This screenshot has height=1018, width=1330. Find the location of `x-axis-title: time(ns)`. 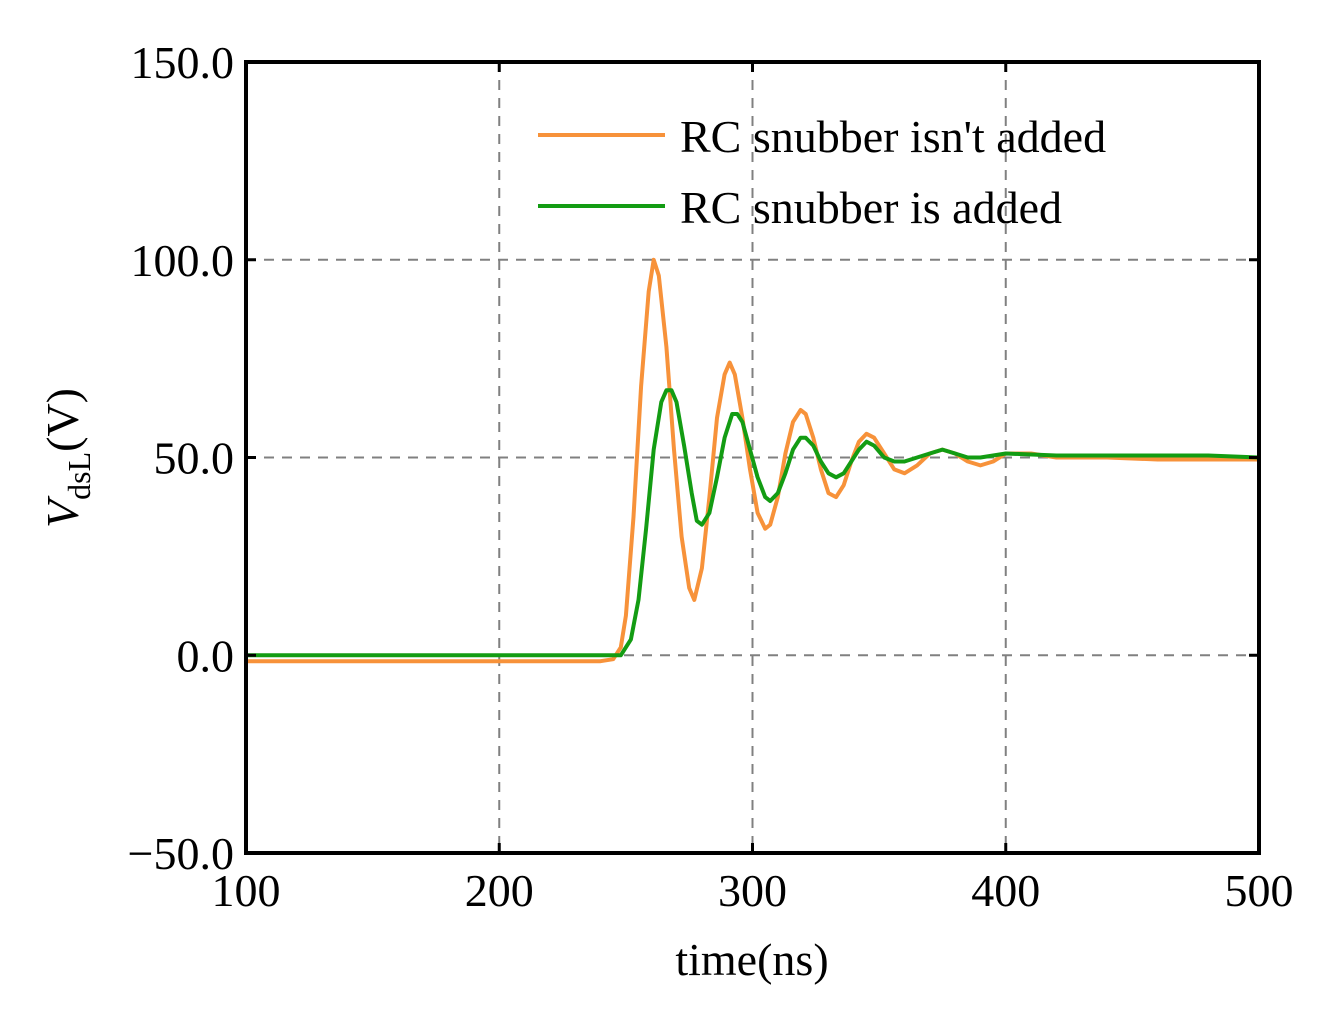

x-axis-title: time(ns) is located at coordinates (751, 959).